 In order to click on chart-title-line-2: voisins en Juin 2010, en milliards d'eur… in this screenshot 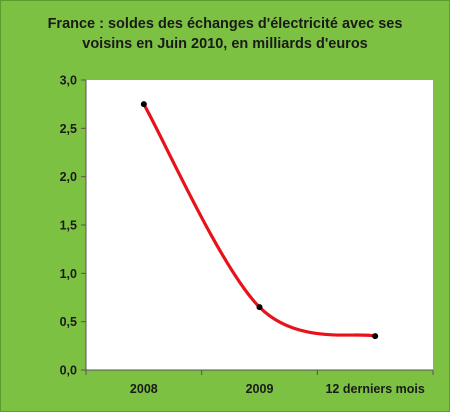, I will do `click(225, 44)`.